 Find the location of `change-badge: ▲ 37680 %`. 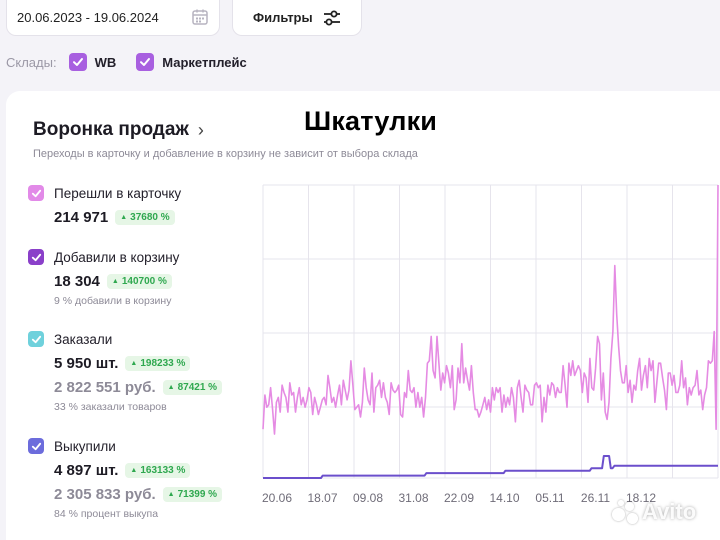

change-badge: ▲ 37680 % is located at coordinates (145, 217).